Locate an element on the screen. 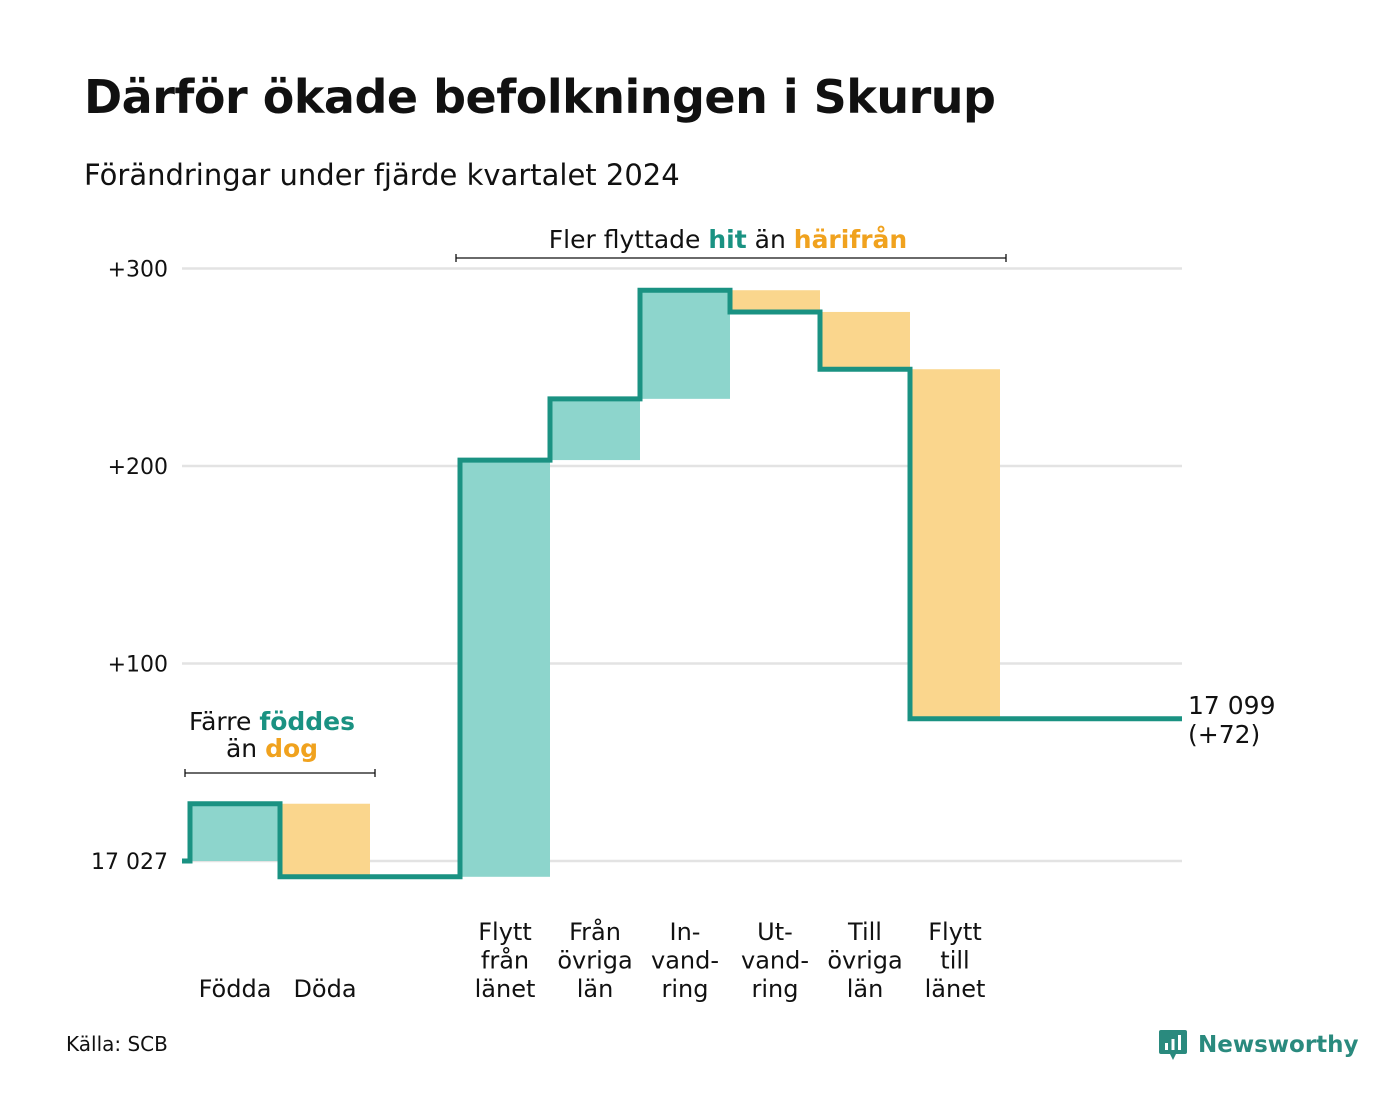 The width and height of the screenshot is (1400, 1120). y-tick-label: 17 027 is located at coordinates (129, 862).